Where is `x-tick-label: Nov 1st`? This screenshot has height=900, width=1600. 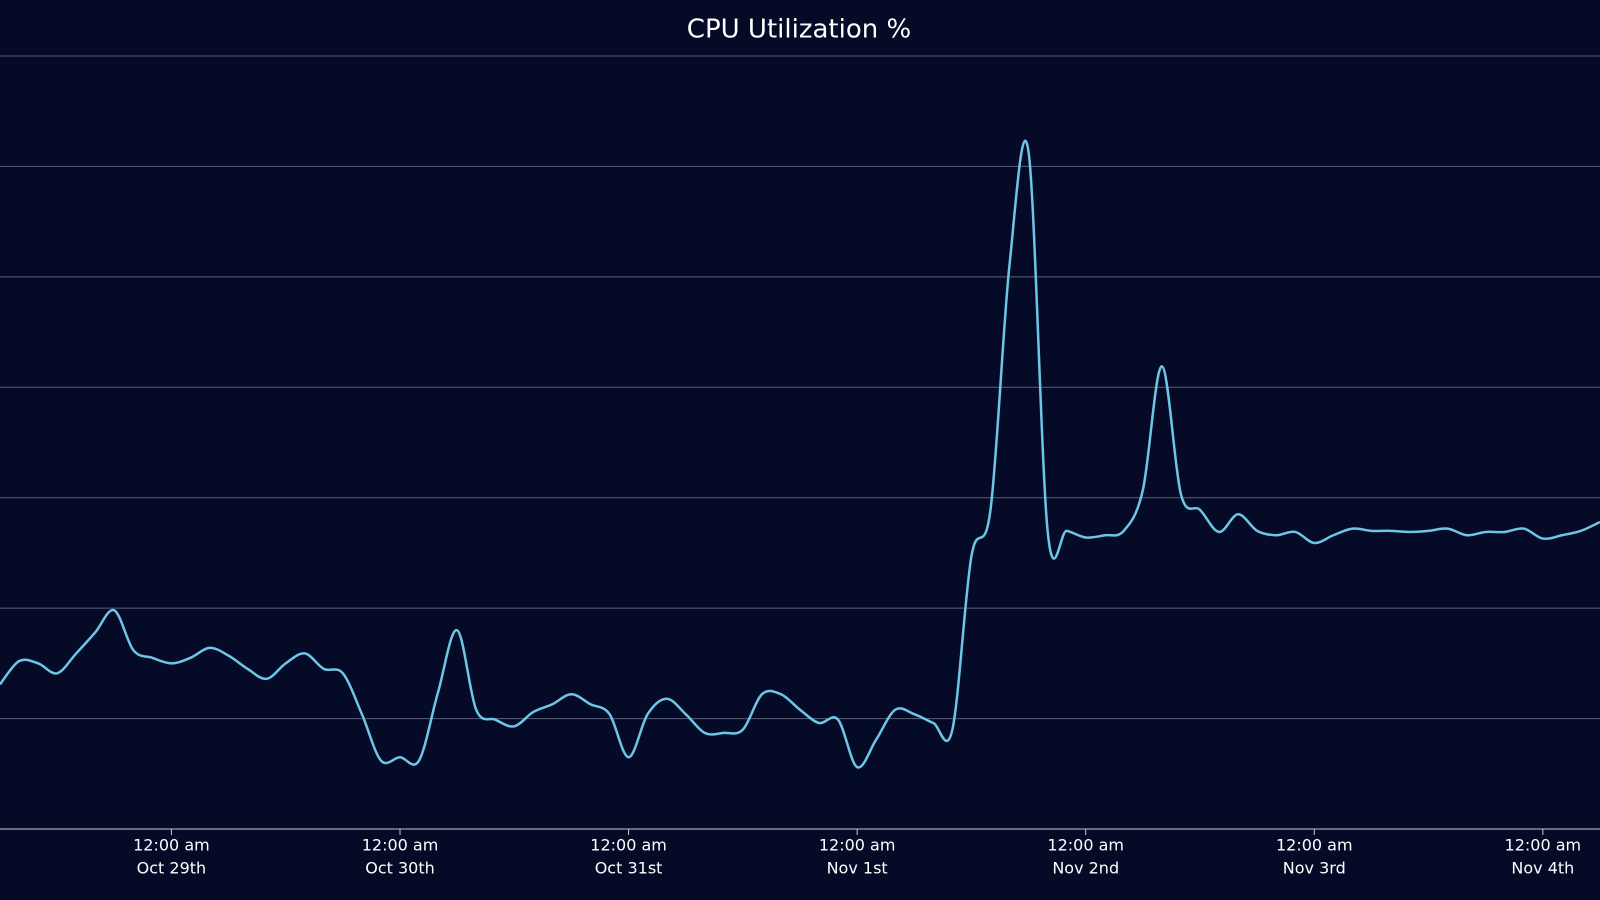 x-tick-label: Nov 1st is located at coordinates (857, 868).